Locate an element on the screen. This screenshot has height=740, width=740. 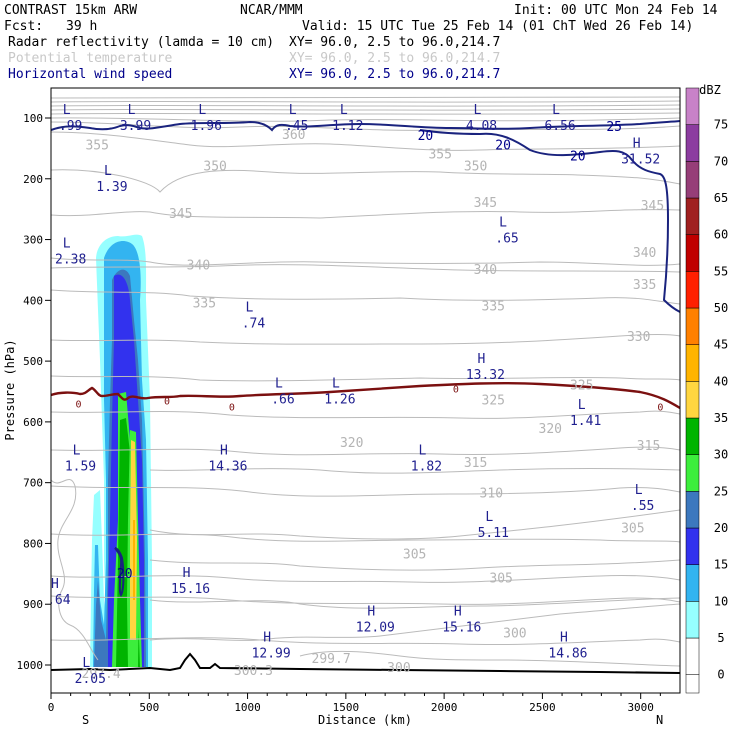
reflectivity-40-dbz is located at coordinates (134, 560).